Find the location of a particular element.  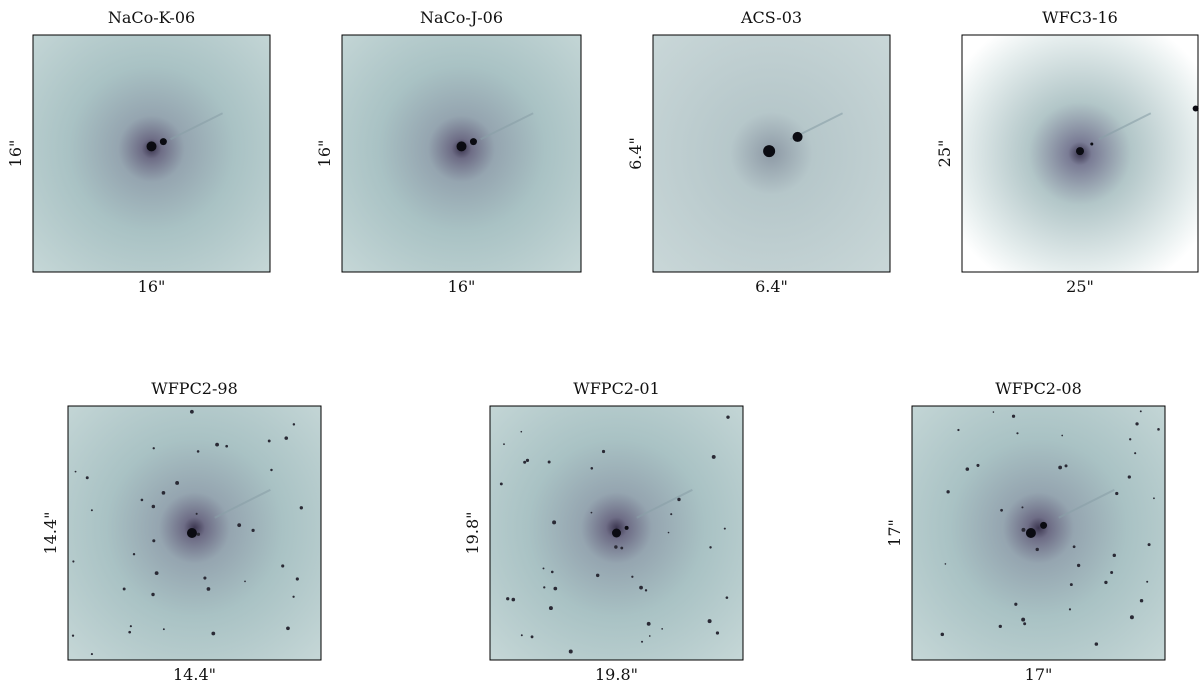

x-label: 19.8" is located at coordinates (616, 674).